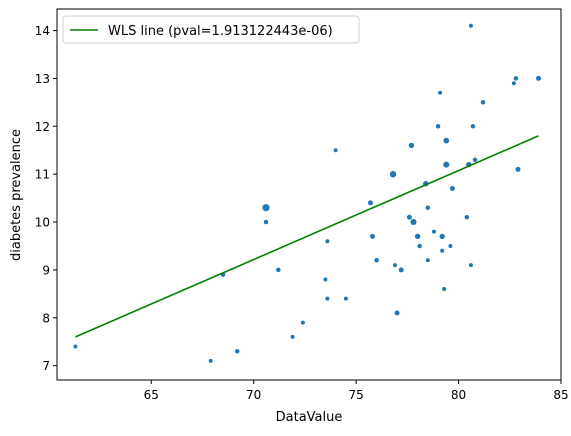 The height and width of the screenshot is (436, 571). I want to click on y-tick-label-7: 7, so click(46, 366).